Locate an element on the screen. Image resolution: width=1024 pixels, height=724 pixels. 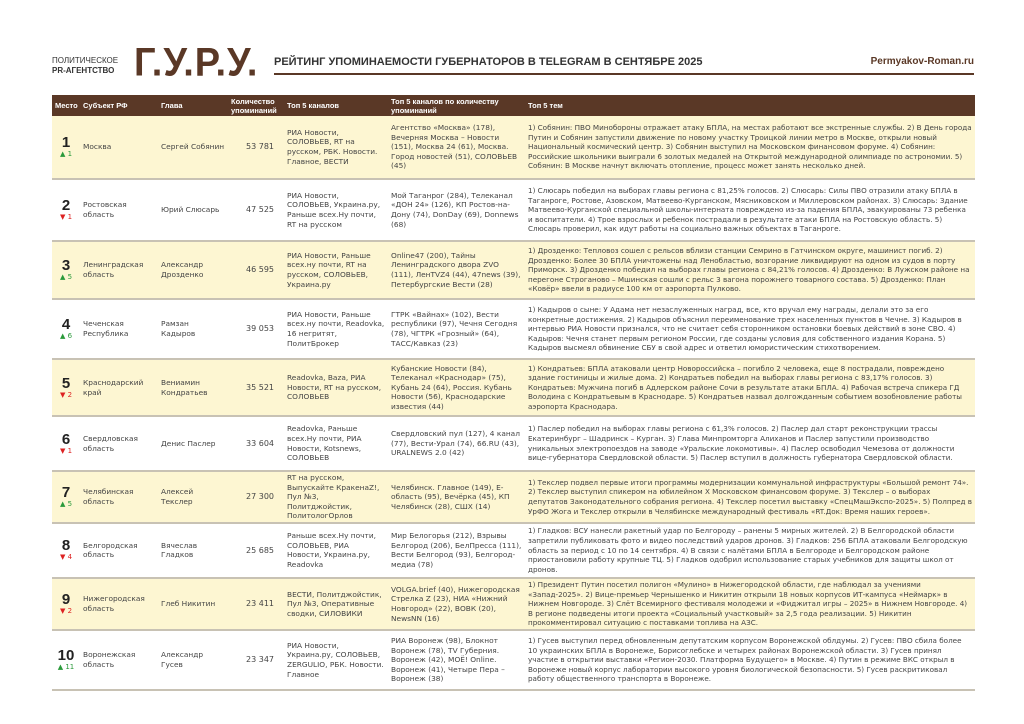
agency-line-1: ПОЛИТИЧЕСКОЕ is located at coordinates (85, 60).